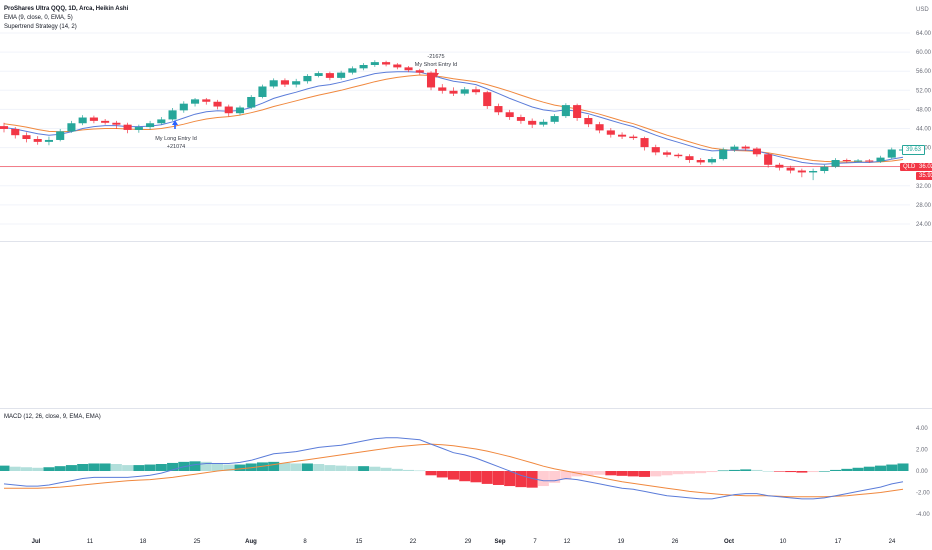 This screenshot has height=550, width=932. What do you see at coordinates (40, 27) in the screenshot?
I see `supertrend-legend: Supertrend Strategy (14, 2)` at bounding box center [40, 27].